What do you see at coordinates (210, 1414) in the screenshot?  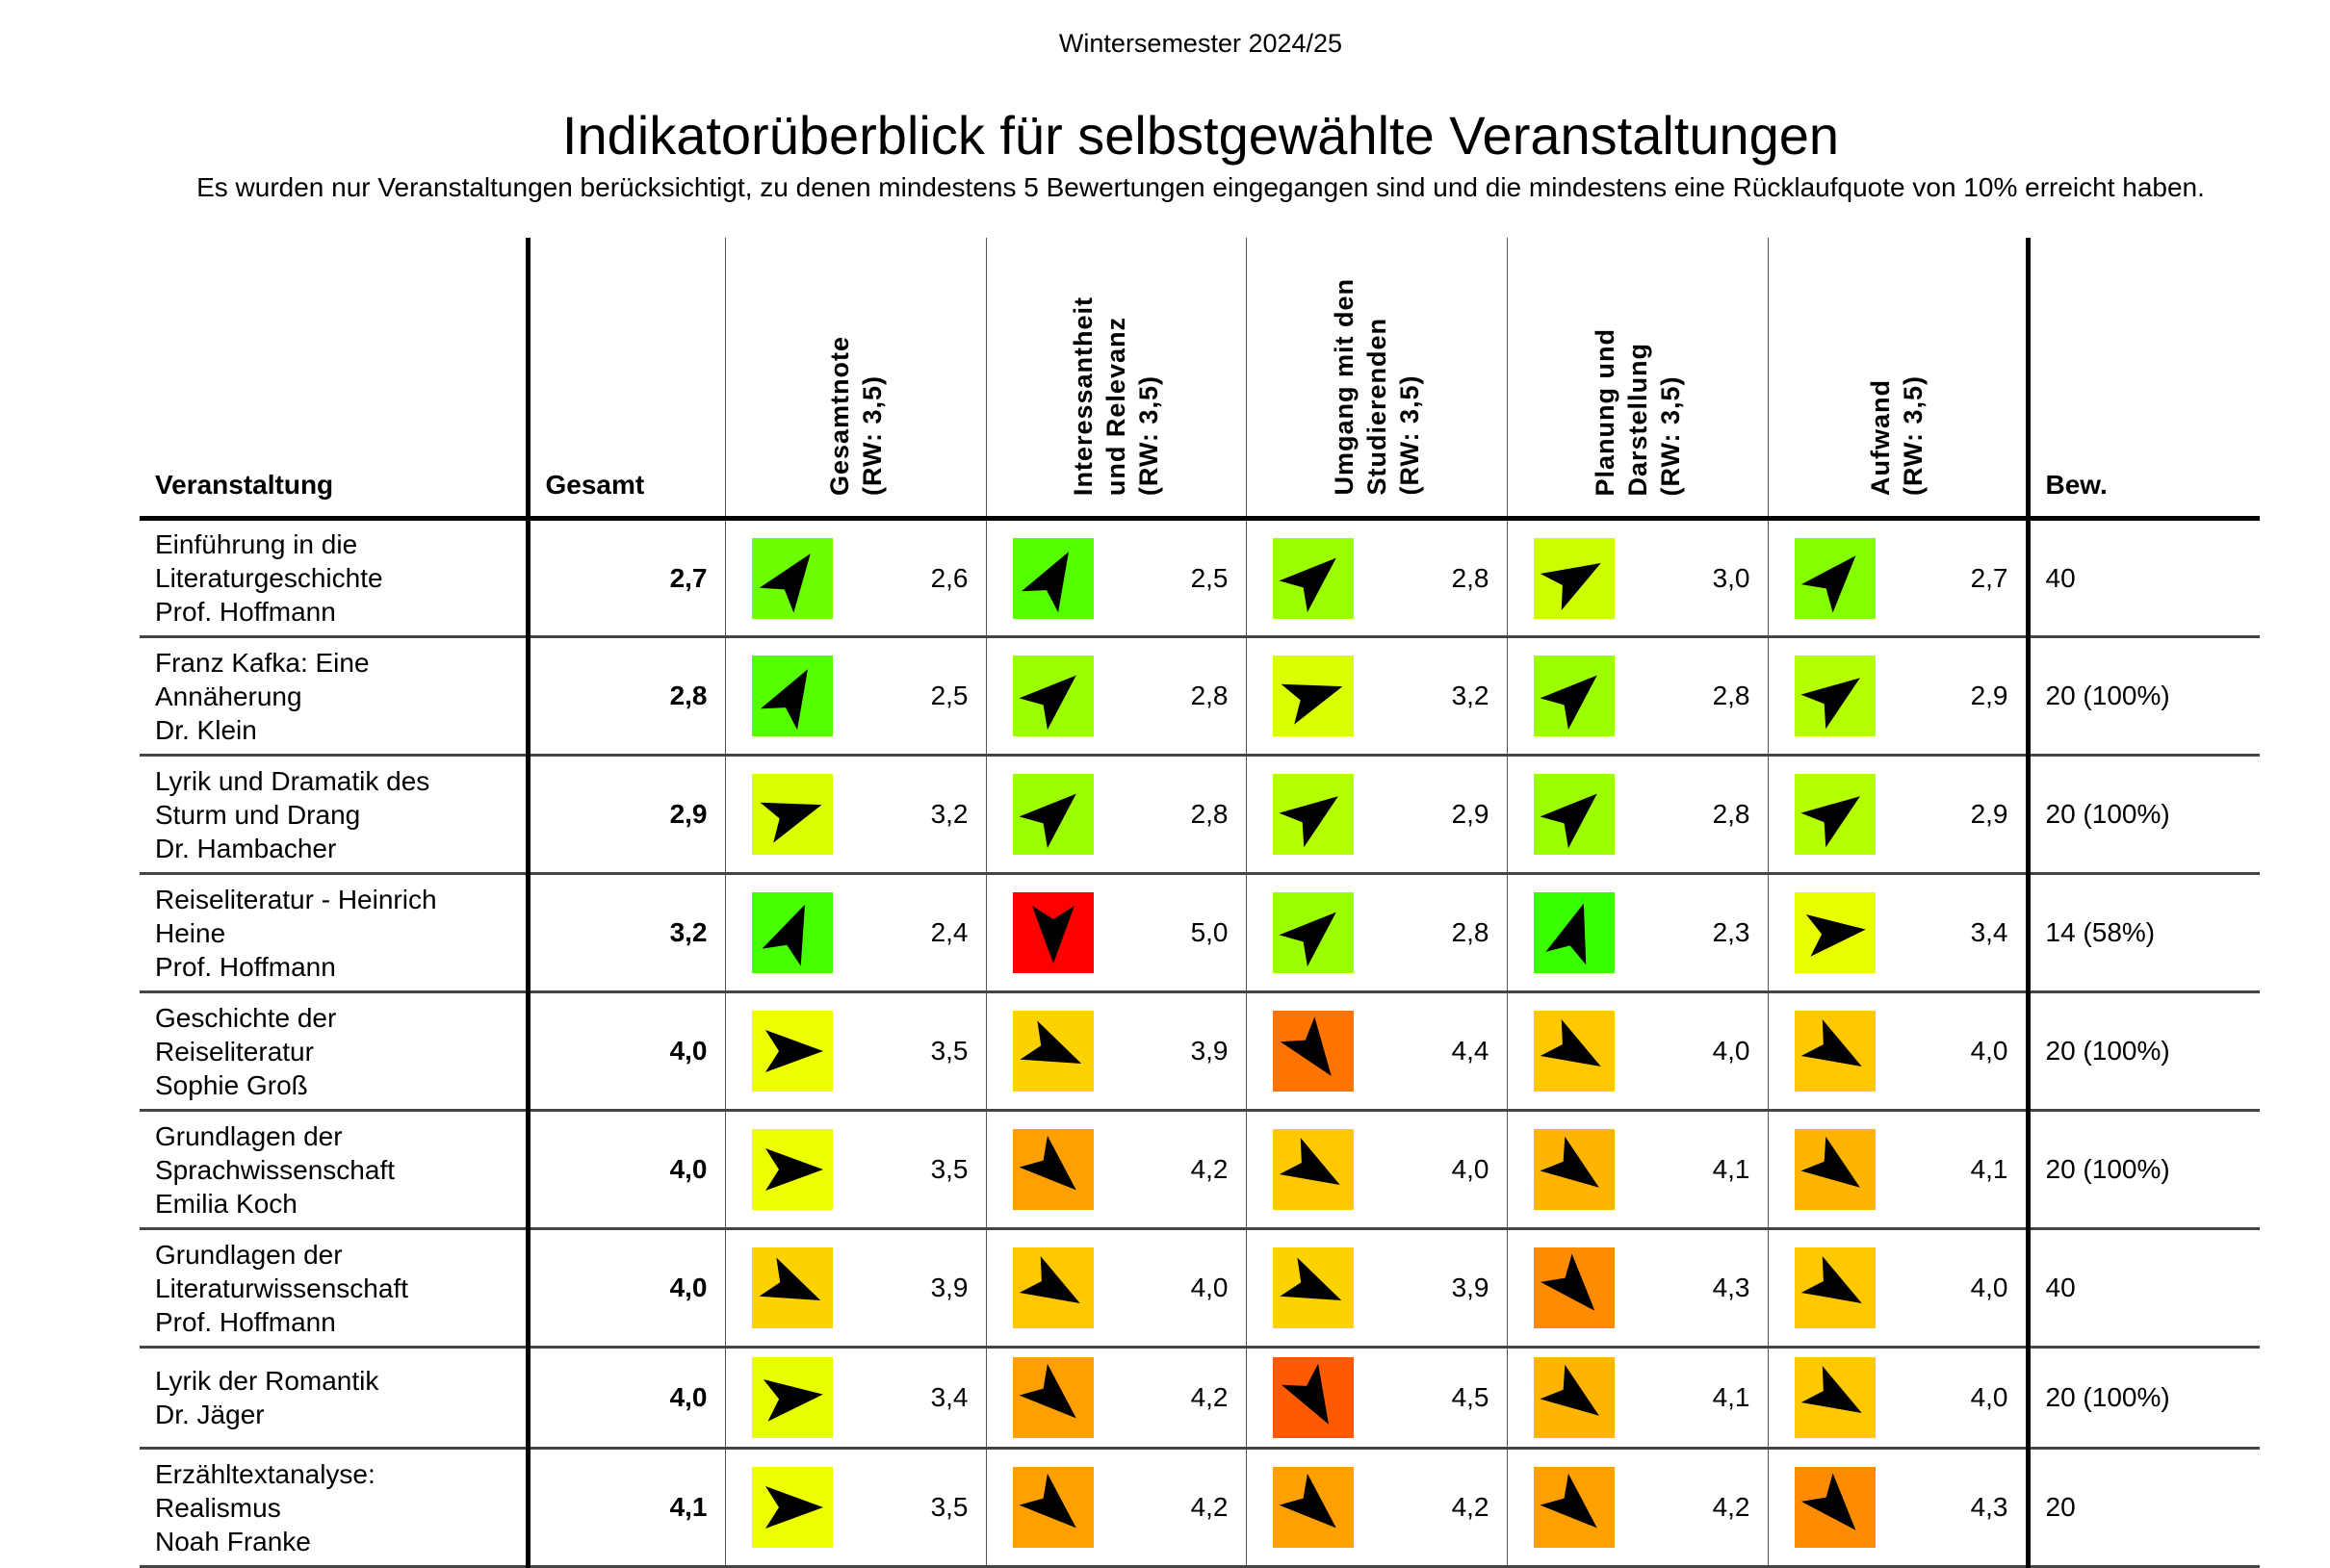 I see `course-line: Dr. Jäger` at bounding box center [210, 1414].